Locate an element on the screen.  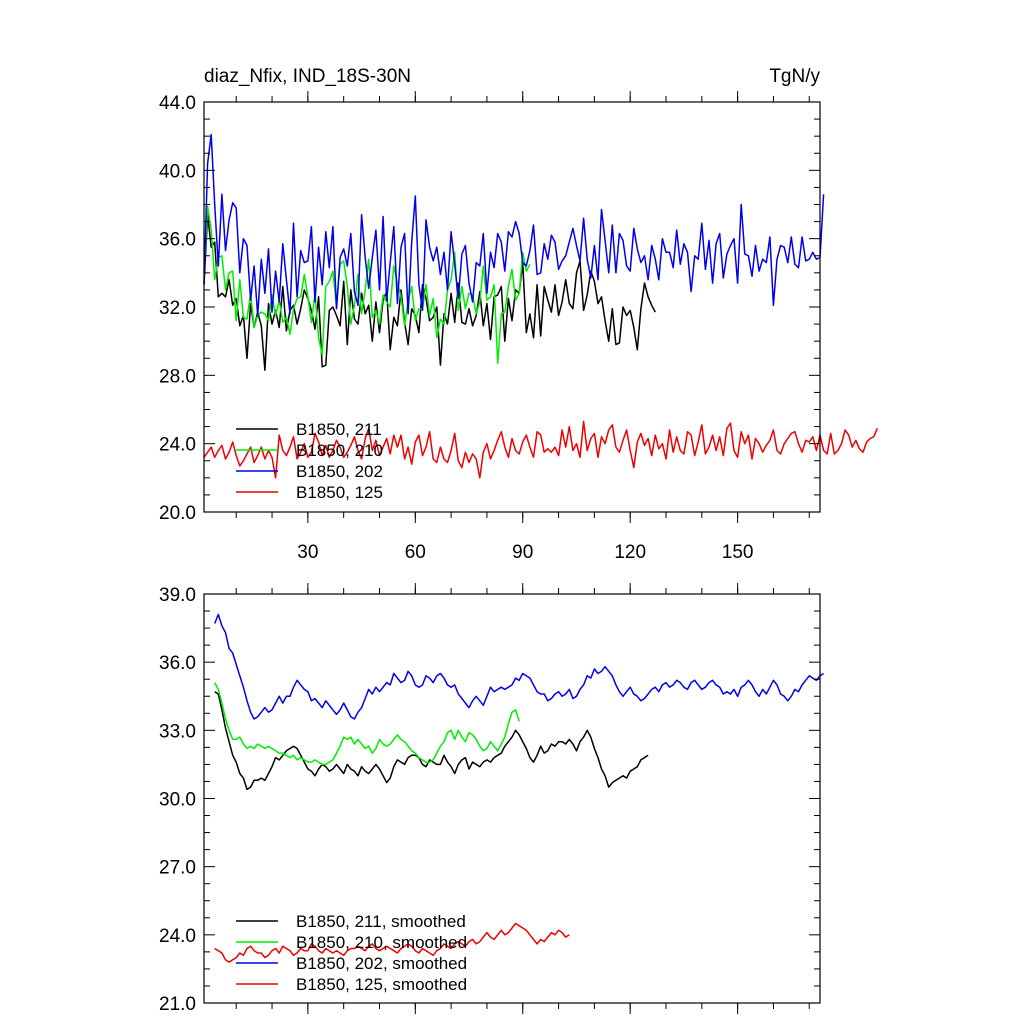
y-tick-label: 44.0 is located at coordinates (177, 103).